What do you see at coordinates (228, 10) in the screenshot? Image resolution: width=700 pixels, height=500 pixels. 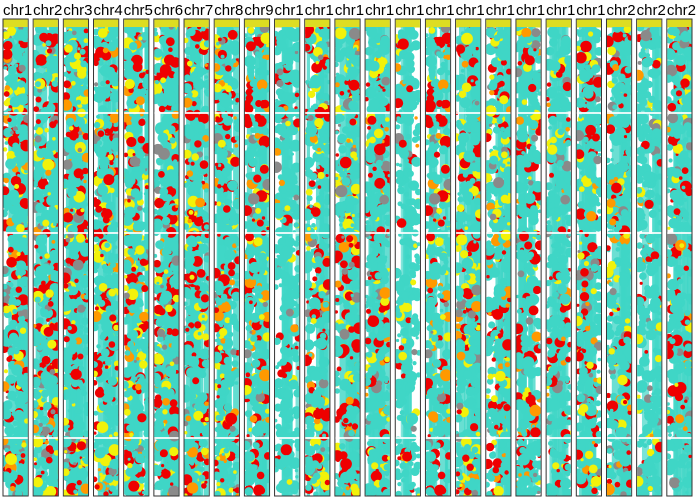 I see `panel-label: chr8` at bounding box center [228, 10].